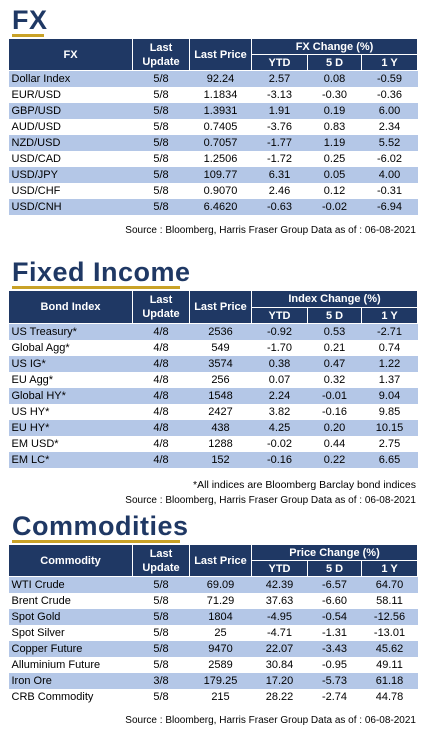  I want to click on cell-name: USD/CAD, so click(36, 159).